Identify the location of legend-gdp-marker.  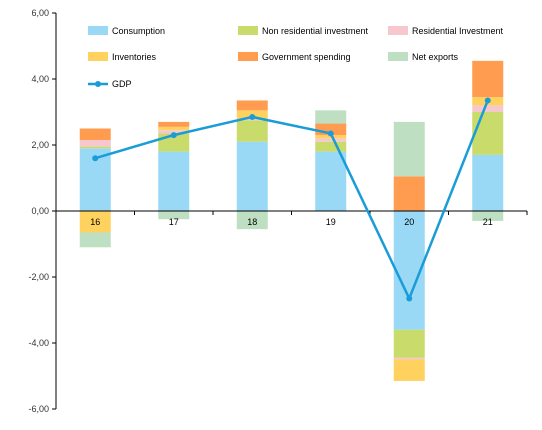
(98, 84).